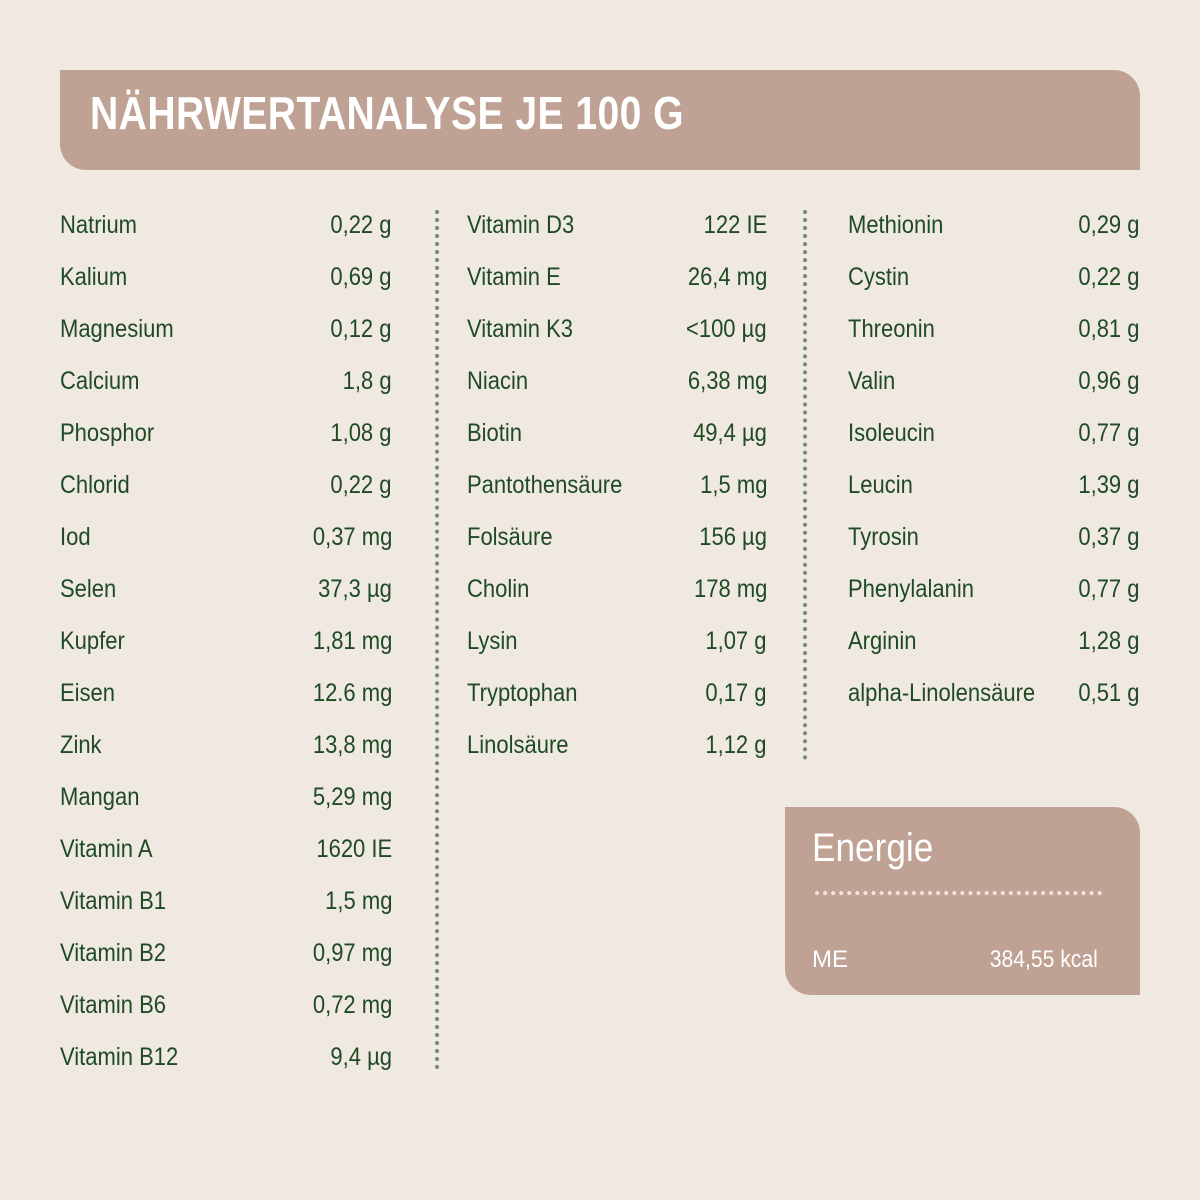 The width and height of the screenshot is (1200, 1200). What do you see at coordinates (113, 1005) in the screenshot?
I see `nutrient-name: Vitamin B6` at bounding box center [113, 1005].